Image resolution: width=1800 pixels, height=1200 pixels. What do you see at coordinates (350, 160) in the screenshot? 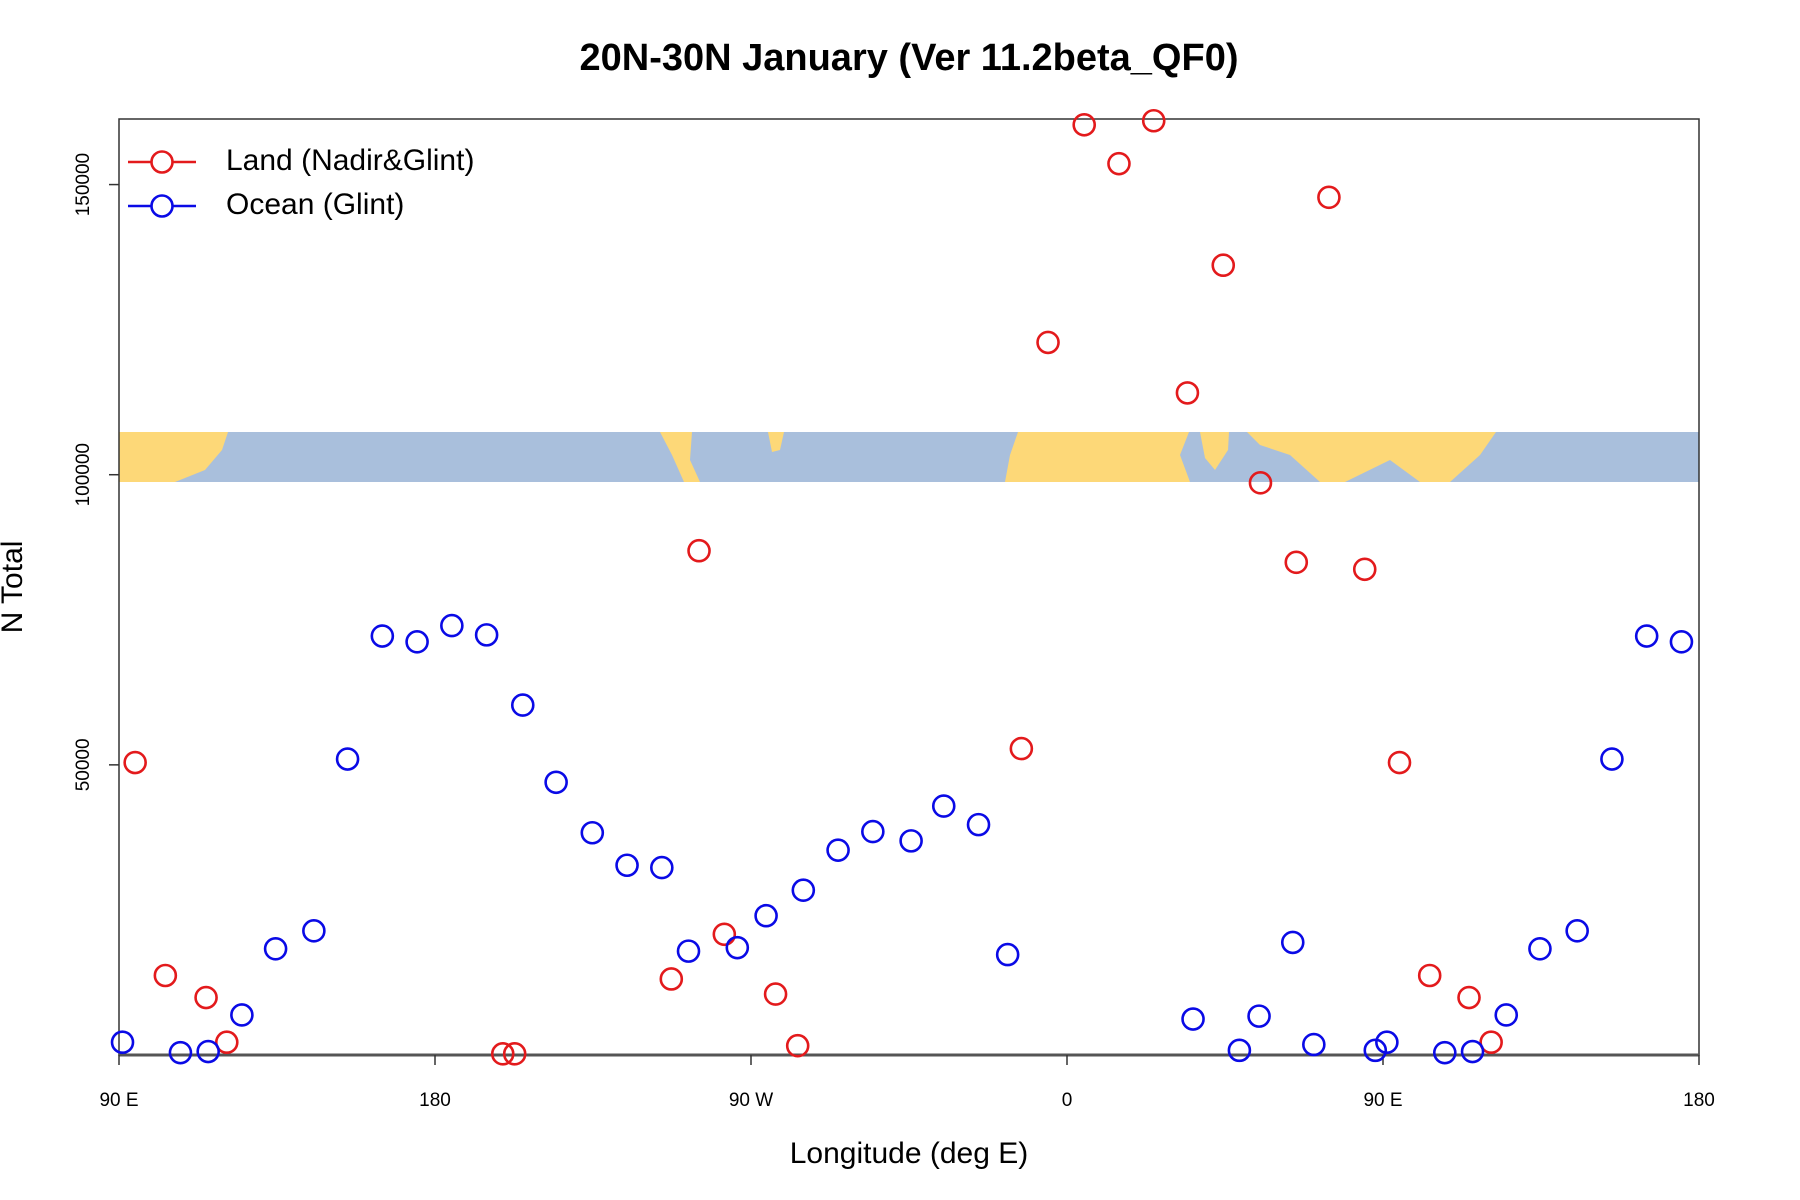
I see `legend-label: Land (Nadir&Glint)` at bounding box center [350, 160].